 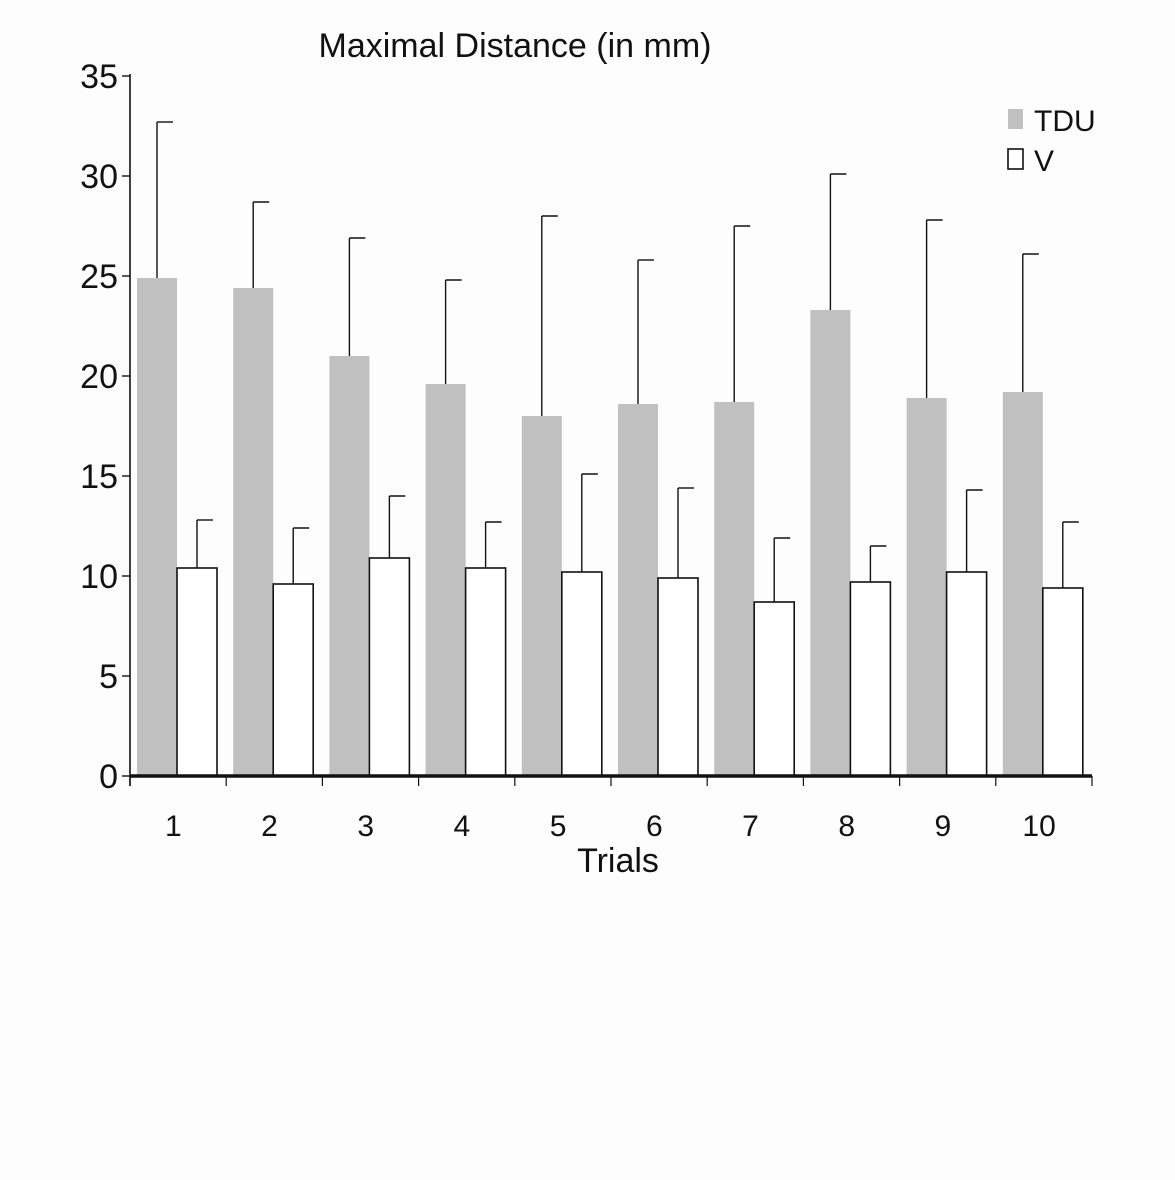 I want to click on x-tick-label-6: 6, so click(x=654, y=826).